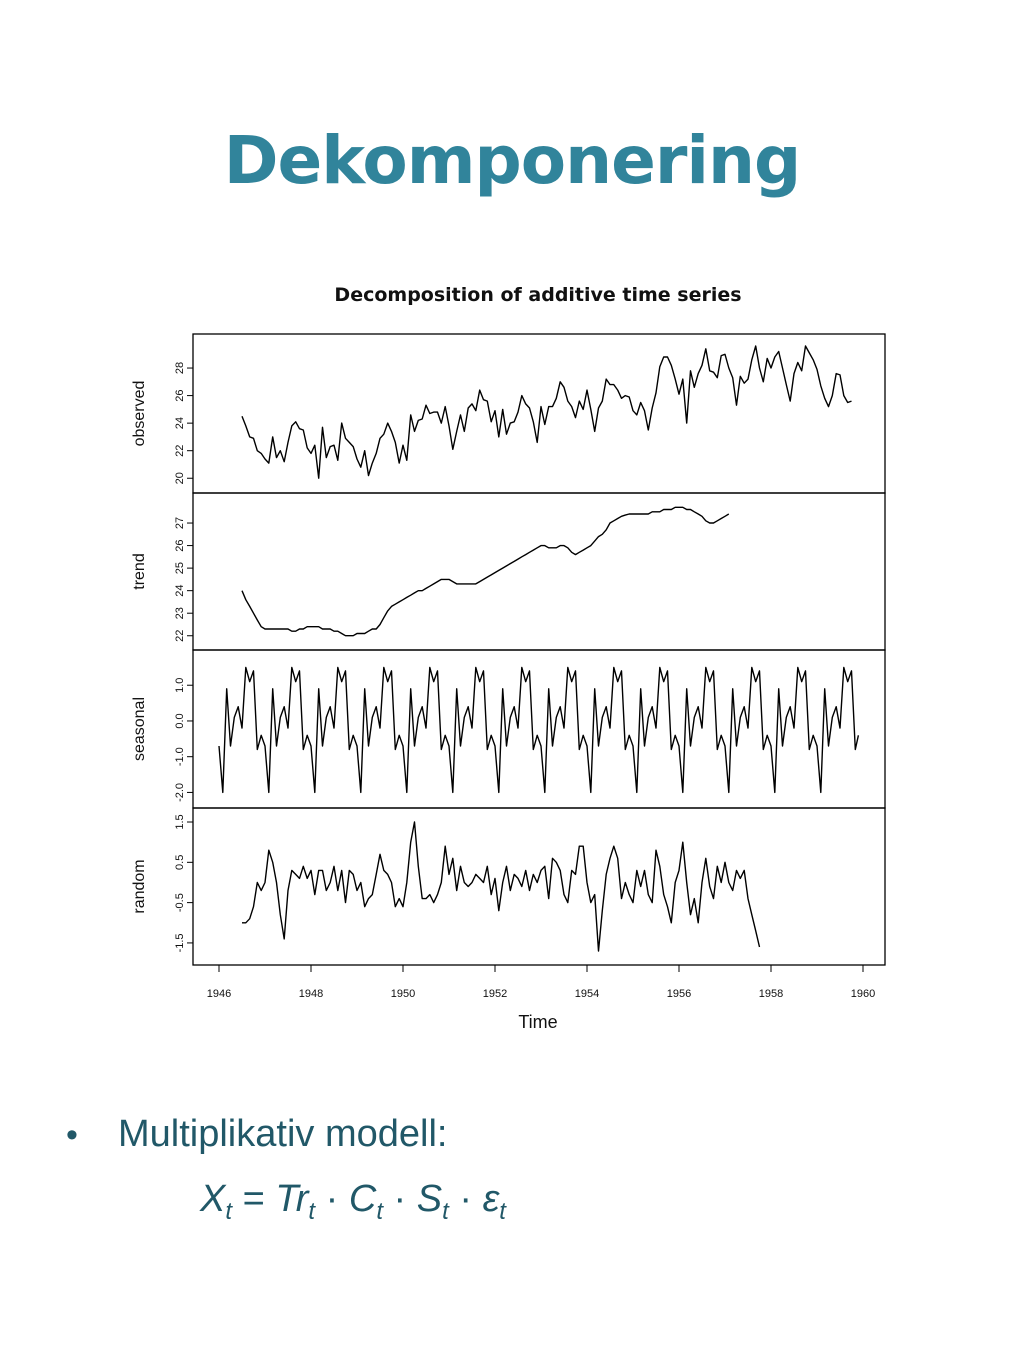 This screenshot has height=1365, width=1024. What do you see at coordinates (180, 613) in the screenshot?
I see `y-tick-label: 23` at bounding box center [180, 613].